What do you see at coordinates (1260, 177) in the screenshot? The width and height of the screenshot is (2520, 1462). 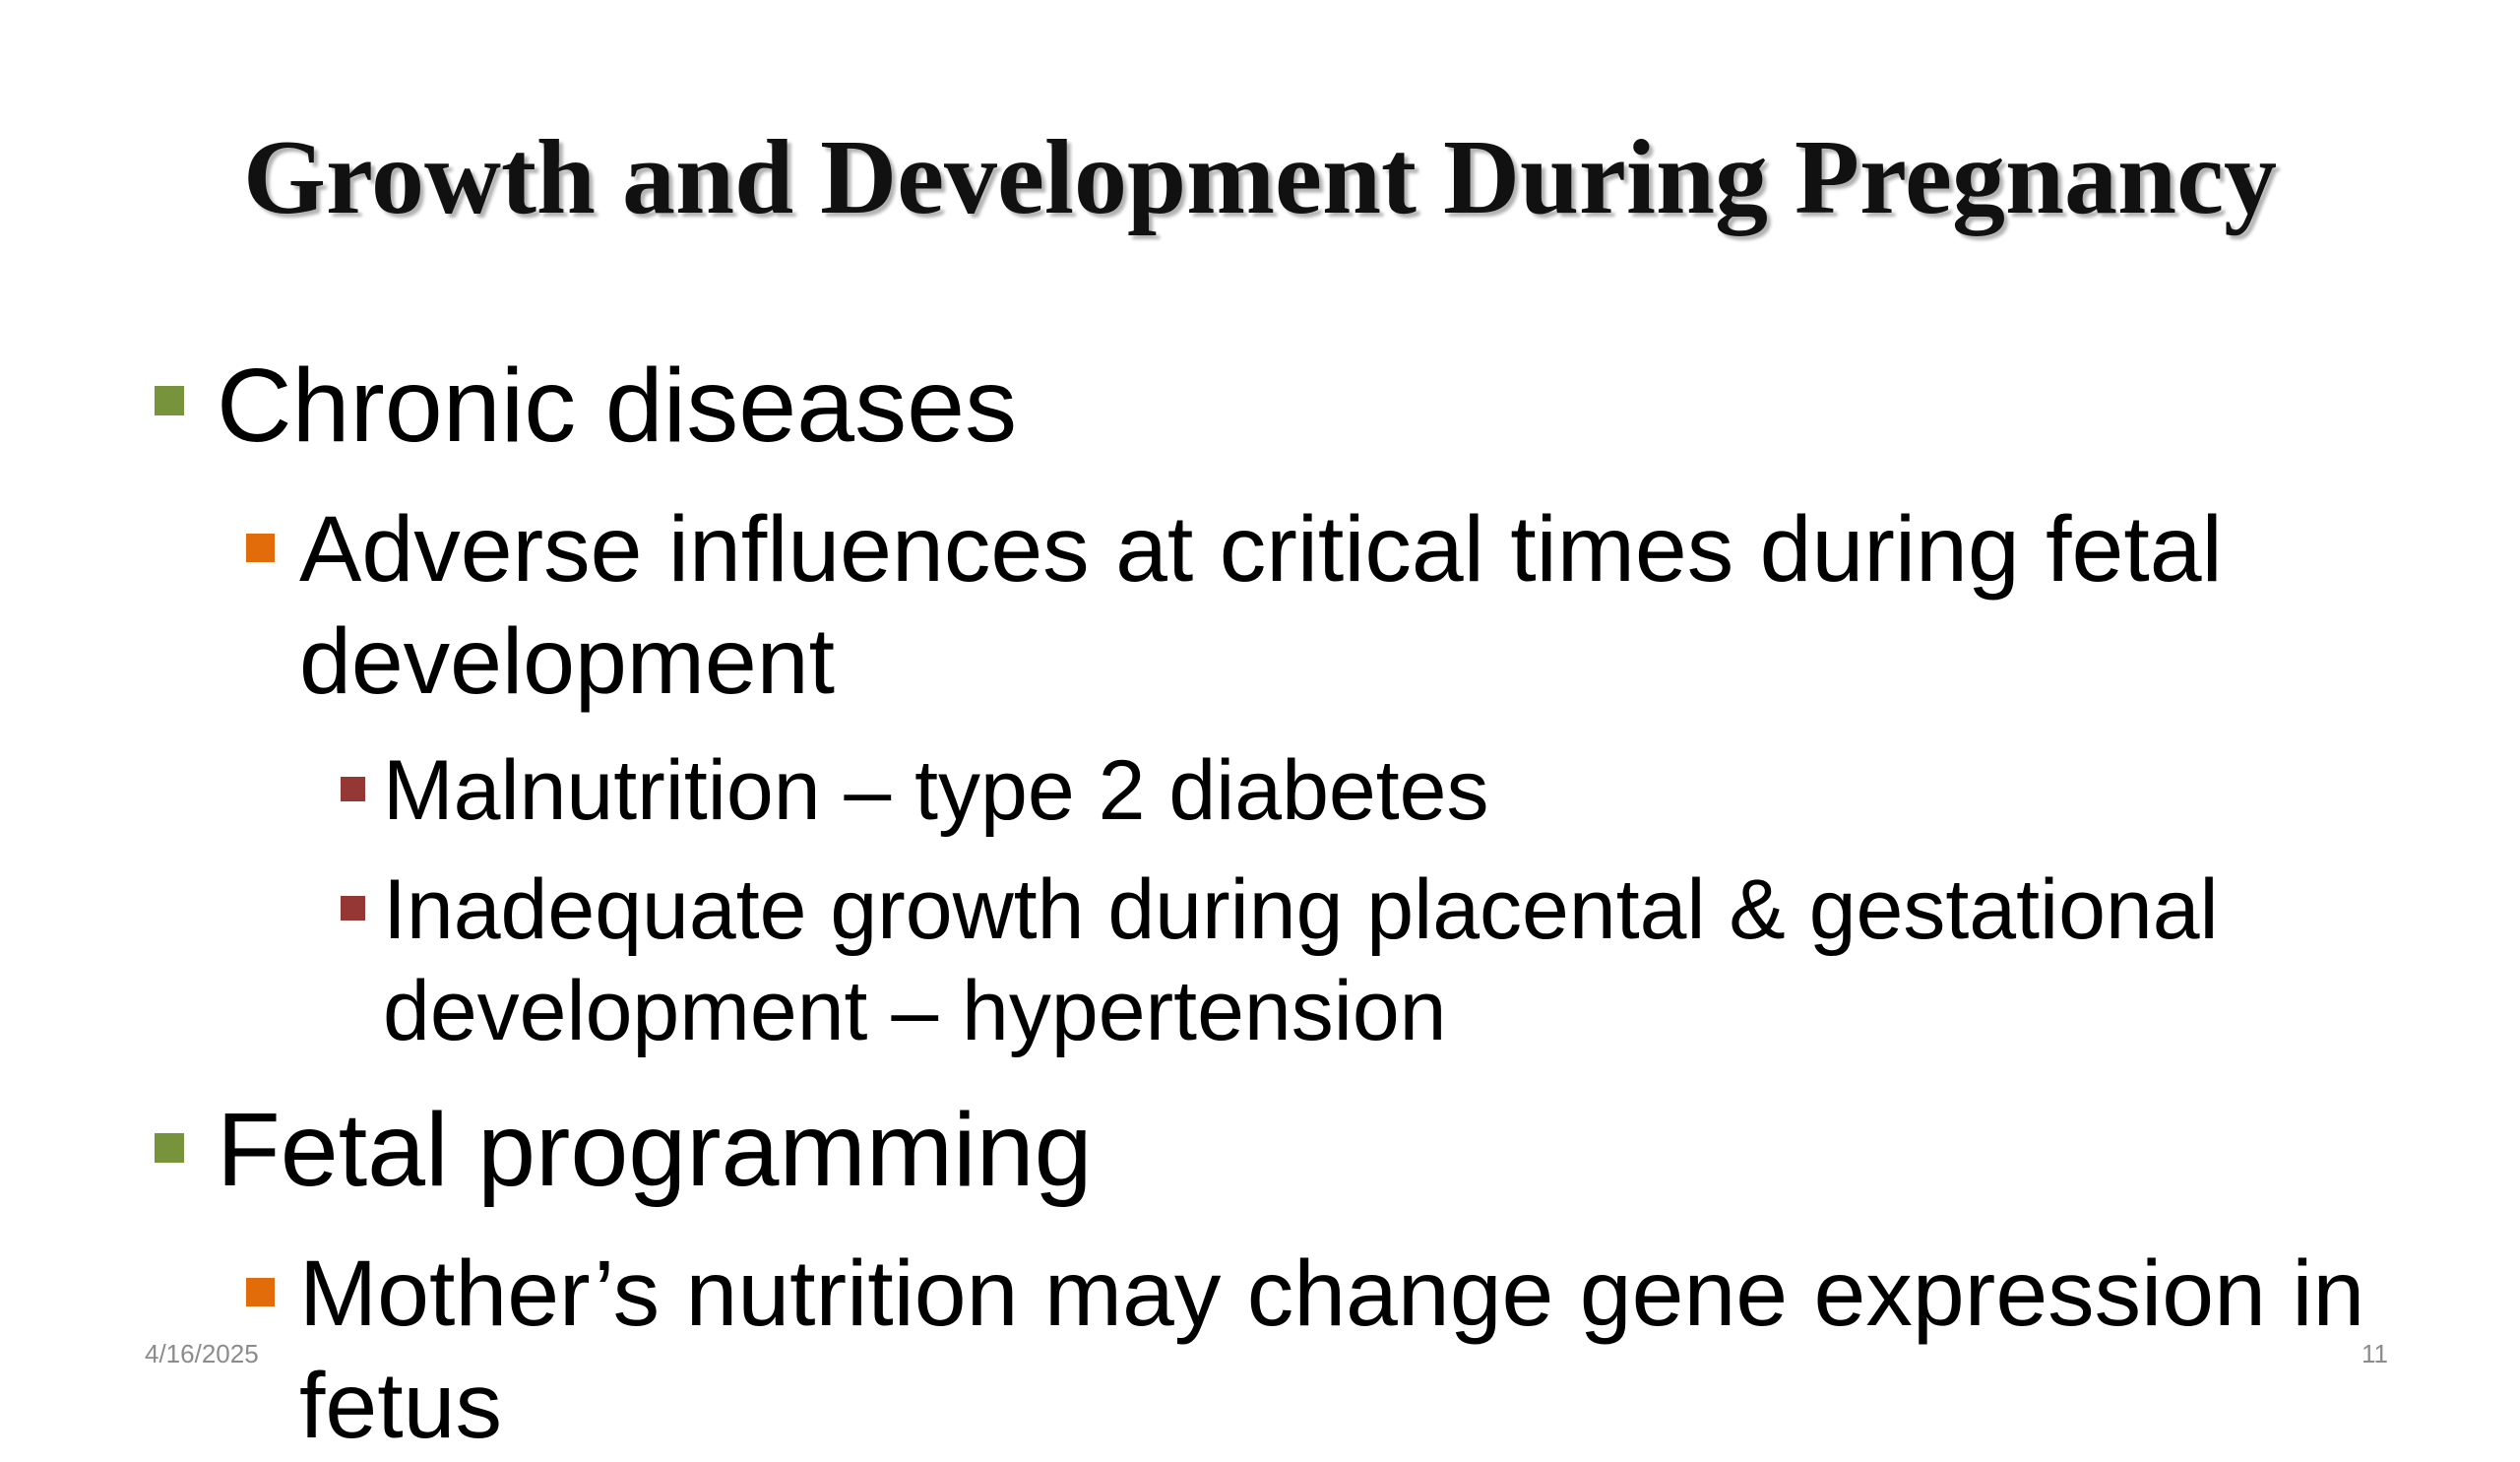 I see `slide-title: Growth and Development During Pregnancy` at bounding box center [1260, 177].